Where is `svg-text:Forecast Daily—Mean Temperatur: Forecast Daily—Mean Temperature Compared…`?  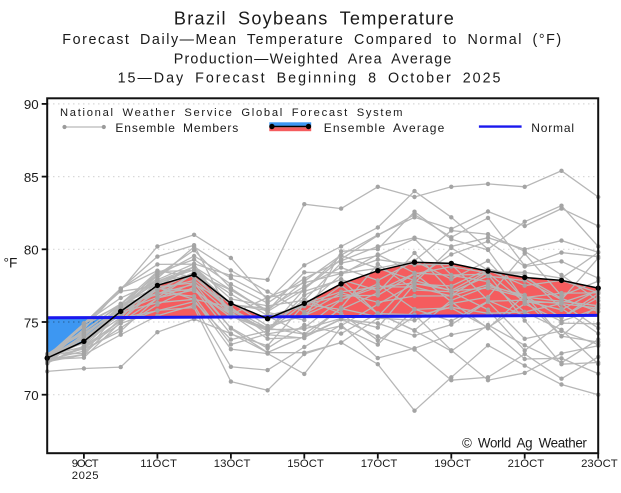
svg-text:Forecast Daily—Mean Temperatur: Forecast Daily—Mean Temperature Compared… is located at coordinates (311, 40).